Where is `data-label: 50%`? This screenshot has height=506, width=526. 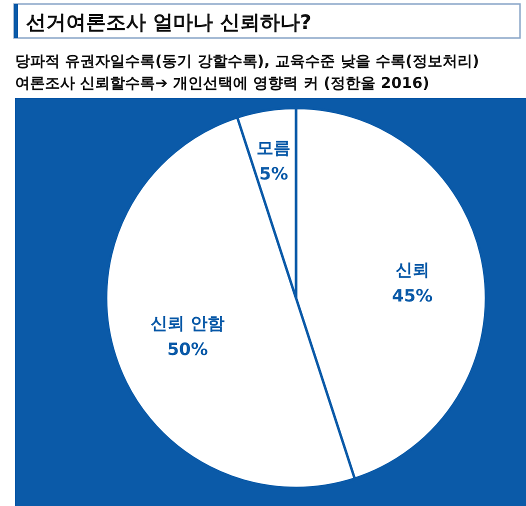
data-label: 50% is located at coordinates (187, 350).